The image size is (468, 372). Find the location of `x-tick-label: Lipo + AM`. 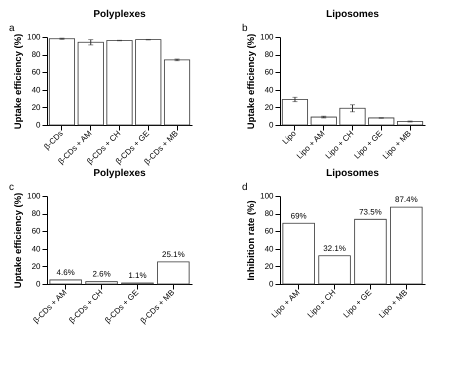

x-tick-label: Lipo + AM is located at coordinates (286, 304).